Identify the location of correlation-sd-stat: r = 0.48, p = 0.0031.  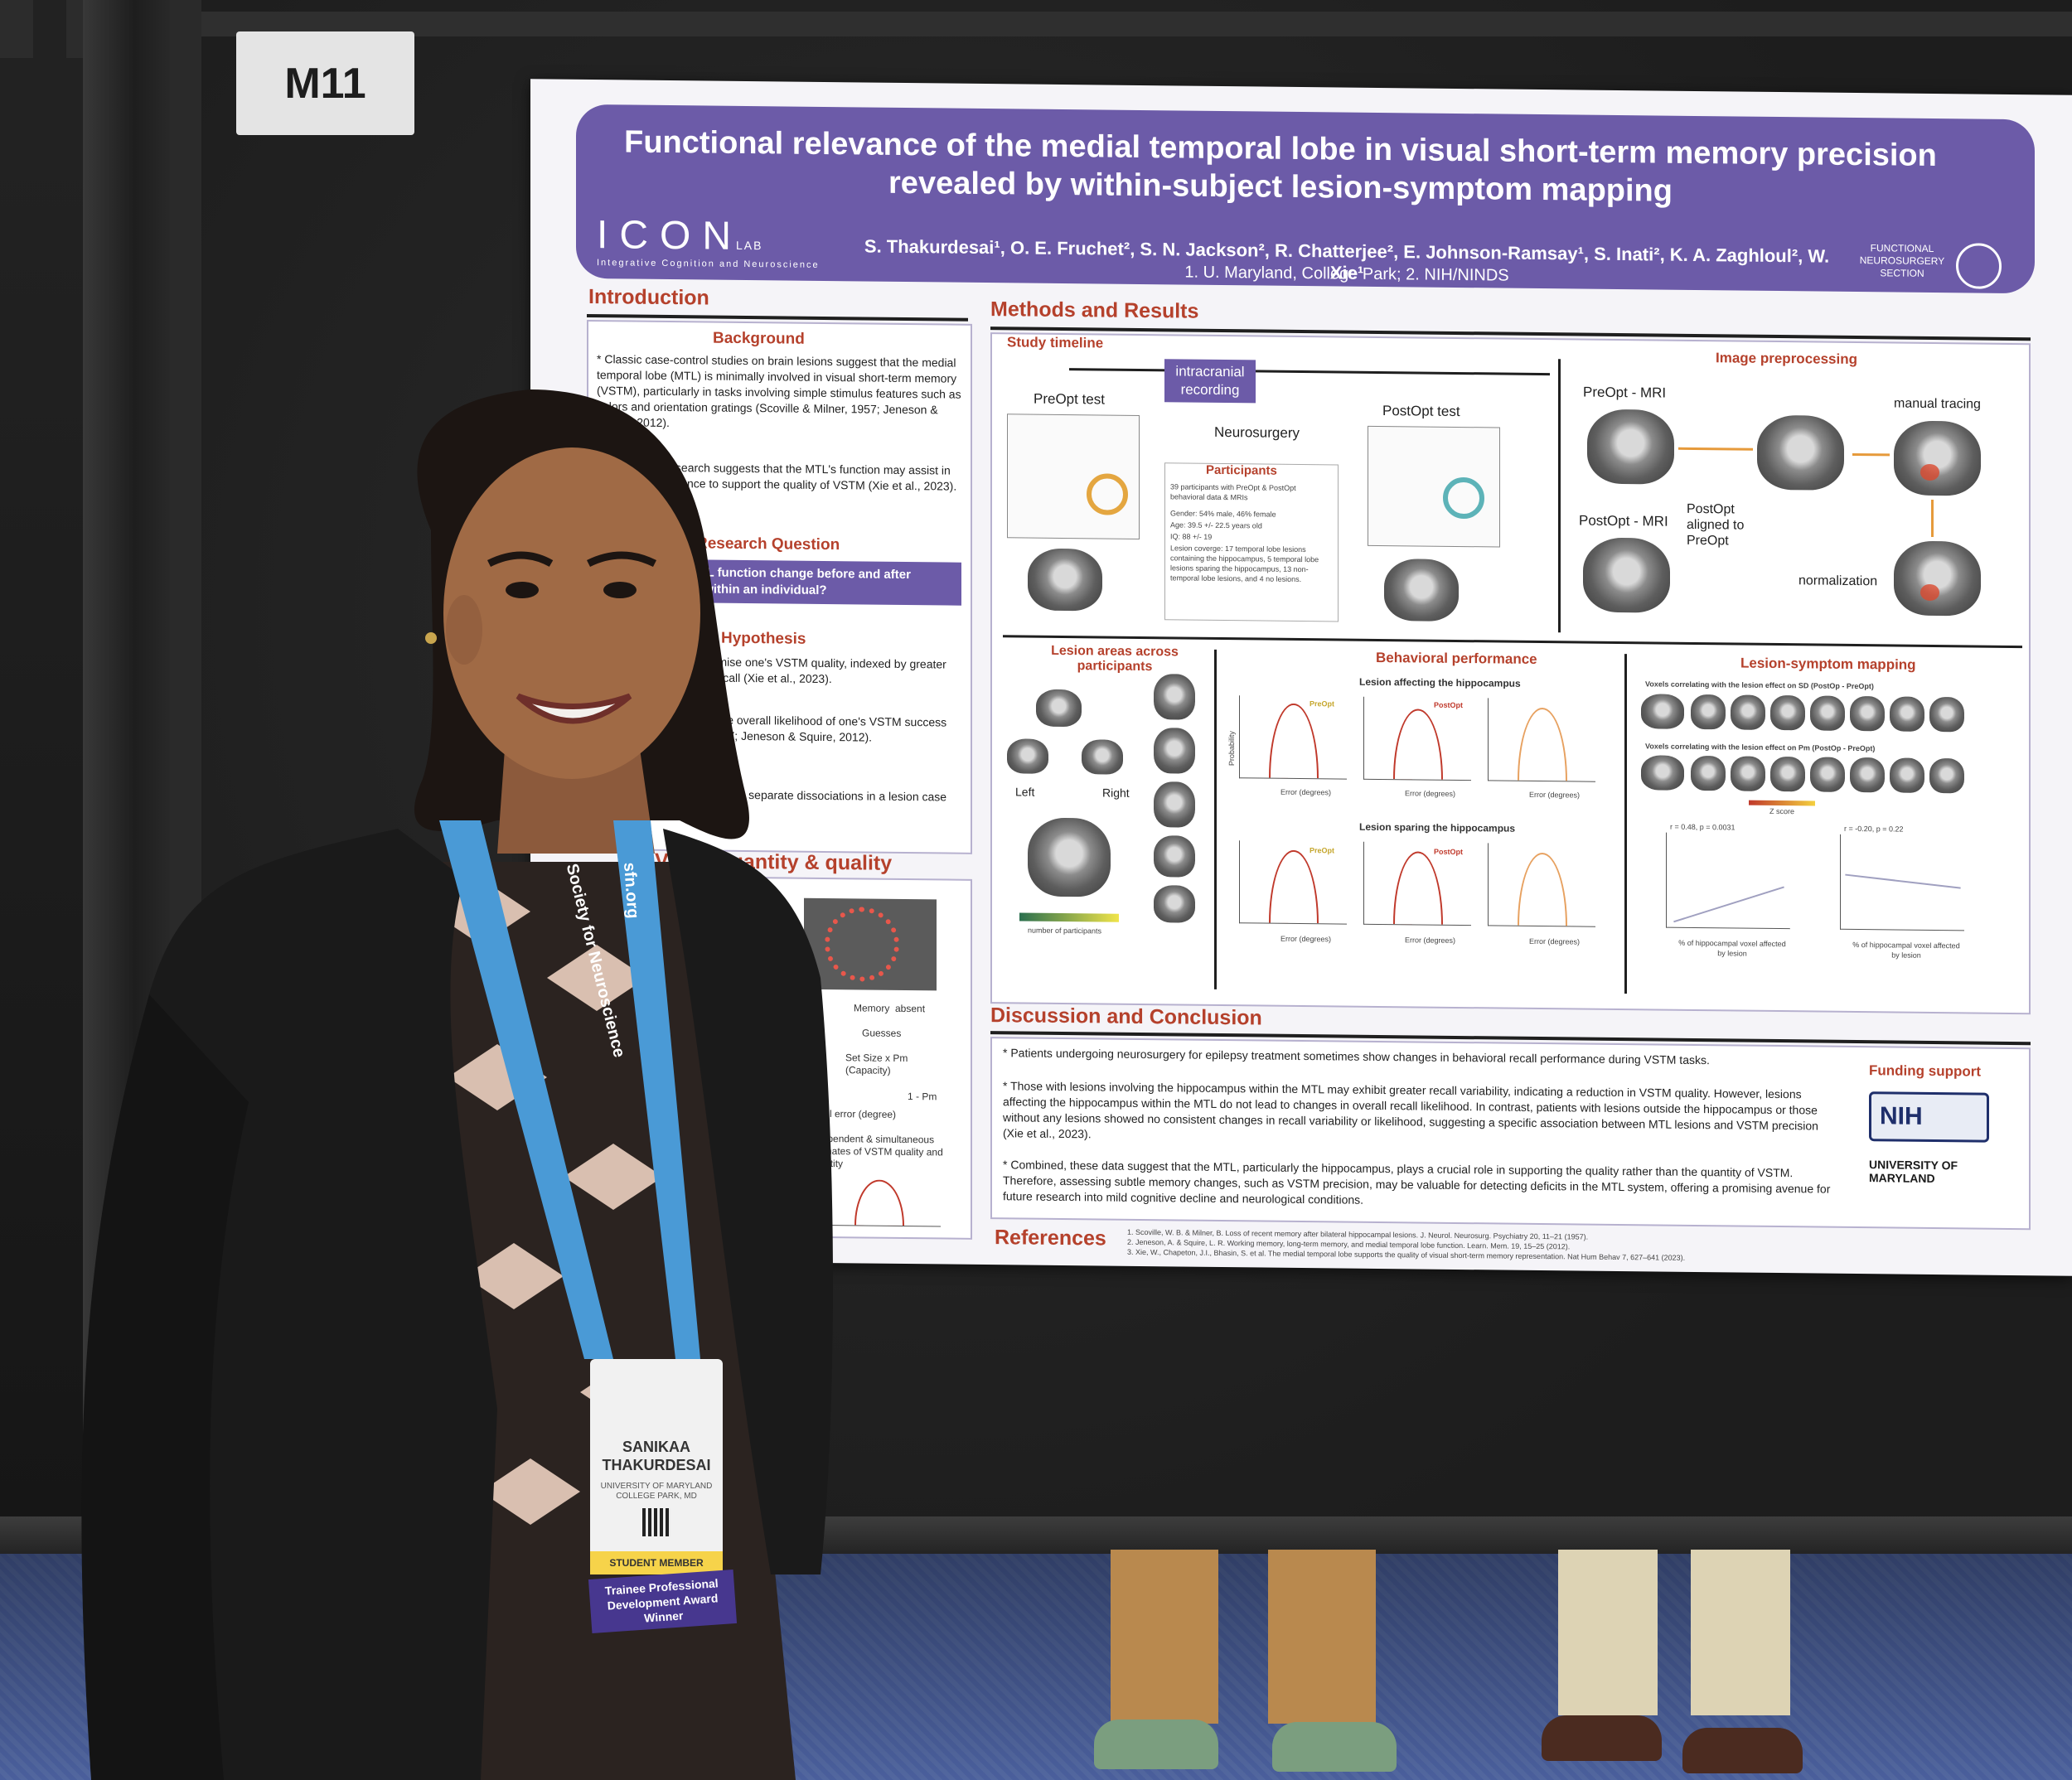
(1703, 827).